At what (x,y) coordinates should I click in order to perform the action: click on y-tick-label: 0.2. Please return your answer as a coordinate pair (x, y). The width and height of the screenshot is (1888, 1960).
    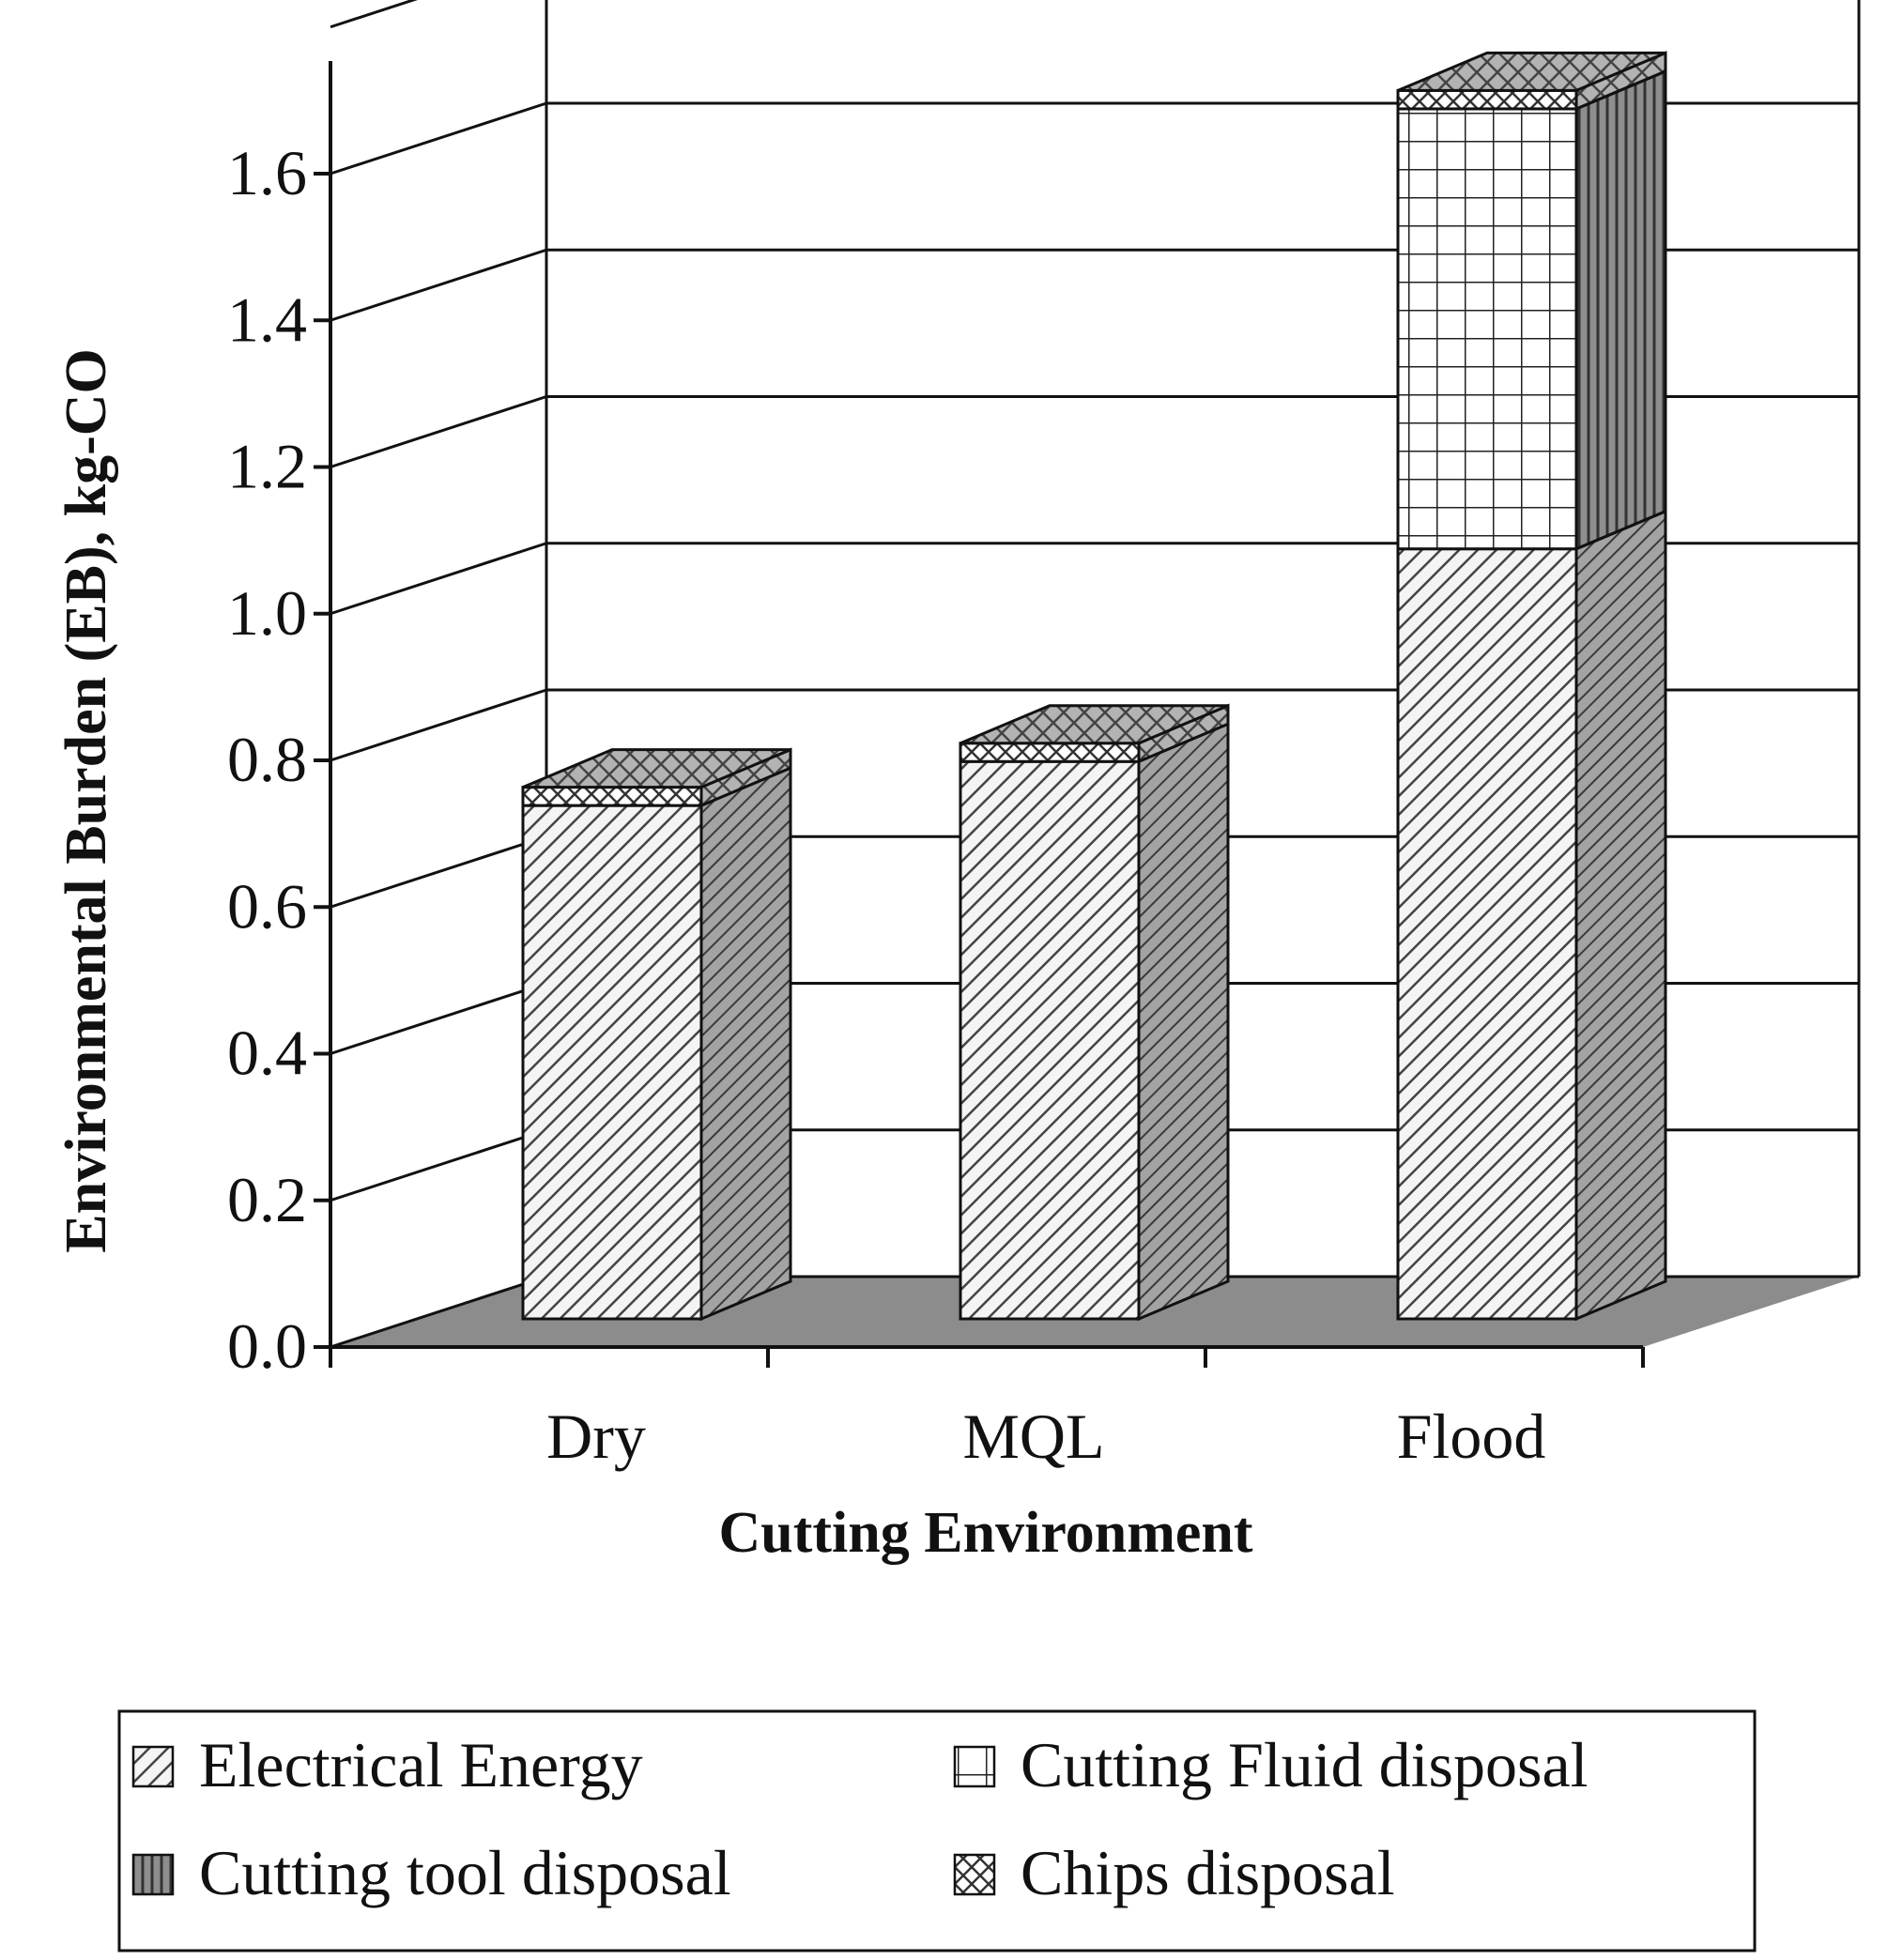
    Looking at the image, I should click on (267, 1199).